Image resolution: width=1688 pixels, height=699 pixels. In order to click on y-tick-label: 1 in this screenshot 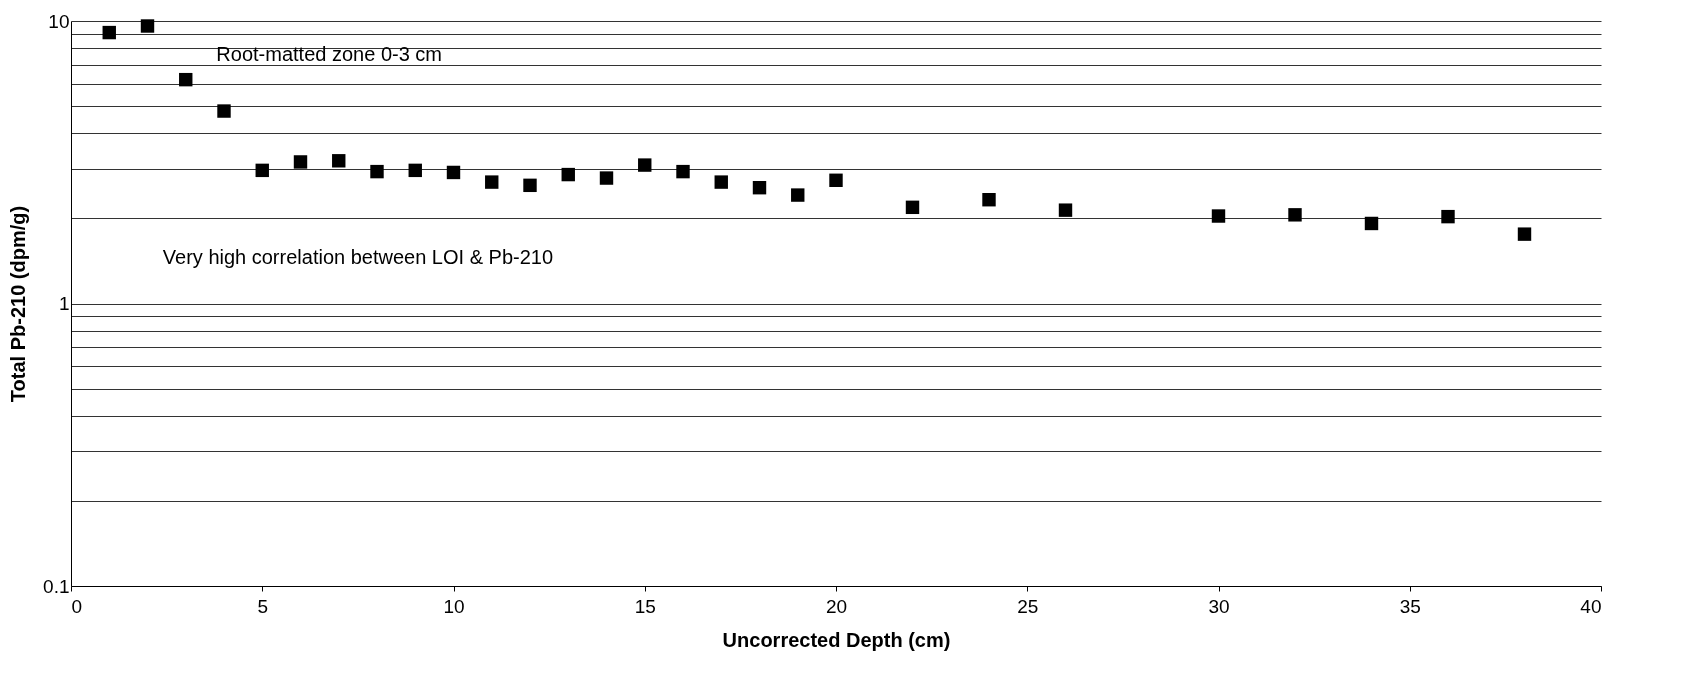, I will do `click(64, 303)`.